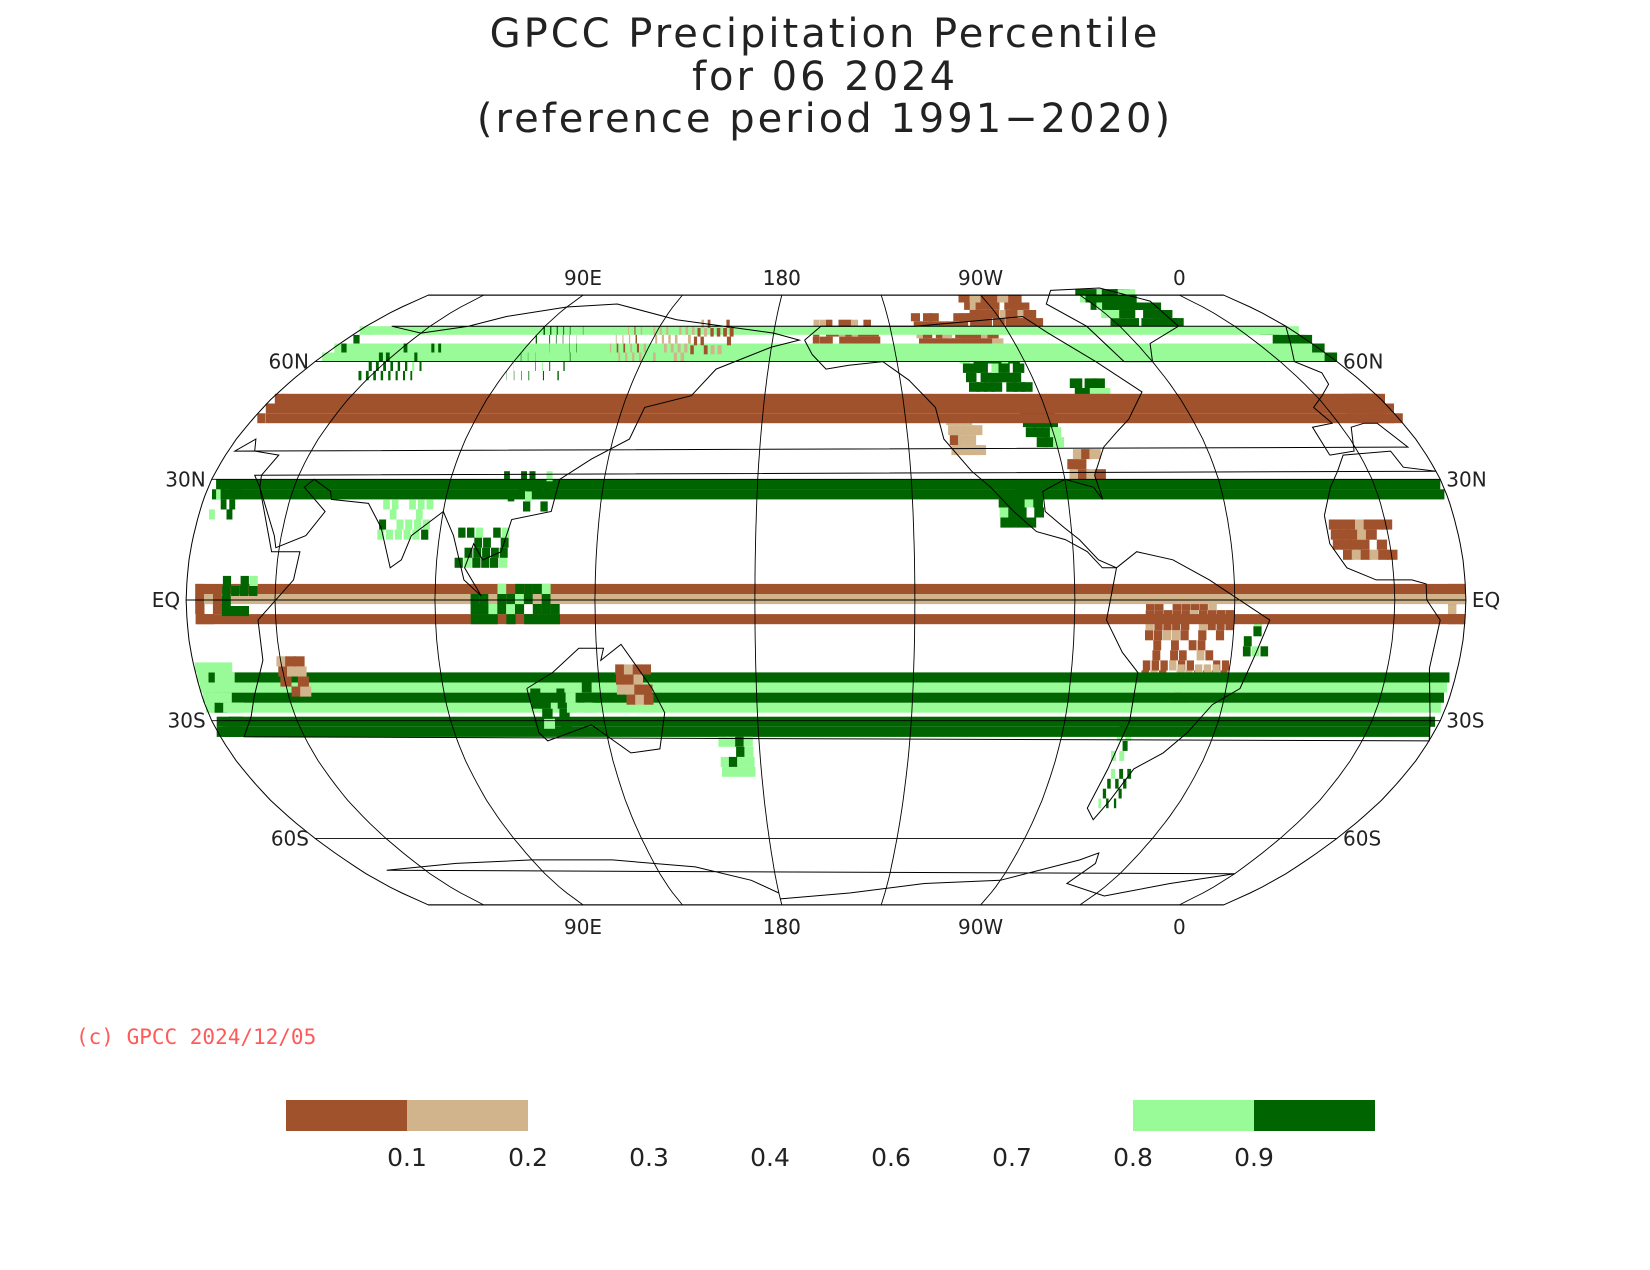  Describe the element at coordinates (1188, 640) in the screenshot. I see `region-amazon` at that location.